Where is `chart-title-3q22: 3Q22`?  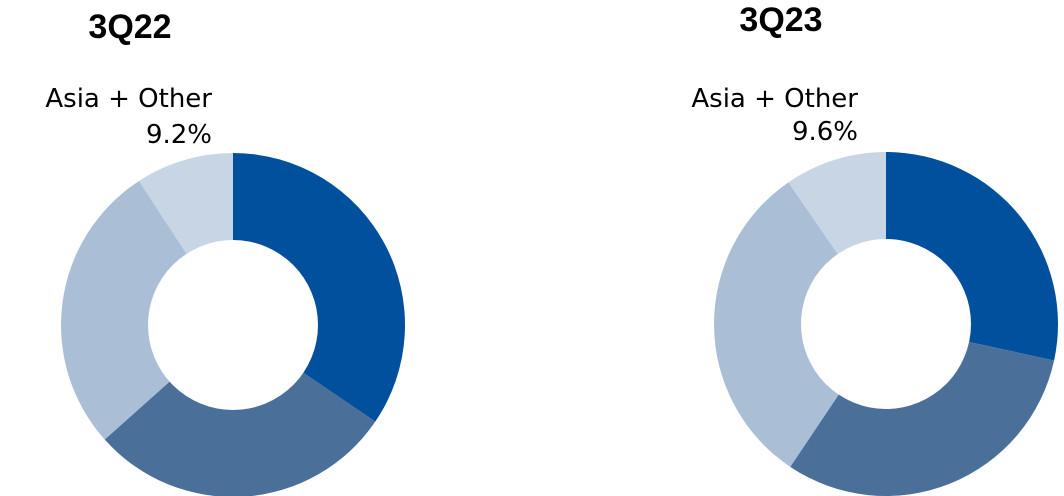 chart-title-3q22: 3Q22 is located at coordinates (129, 27).